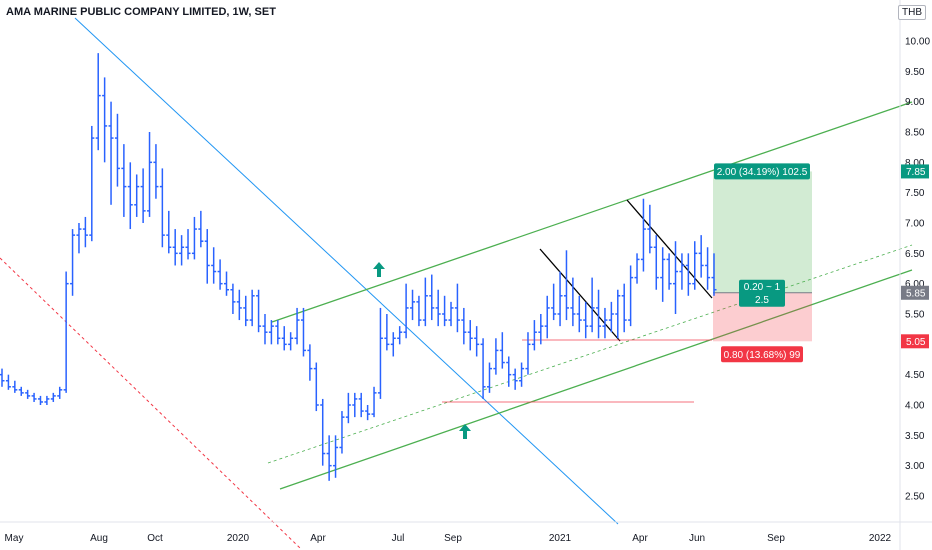 Image resolution: width=932 pixels, height=550 pixels. I want to click on currency-badge: THB, so click(912, 12).